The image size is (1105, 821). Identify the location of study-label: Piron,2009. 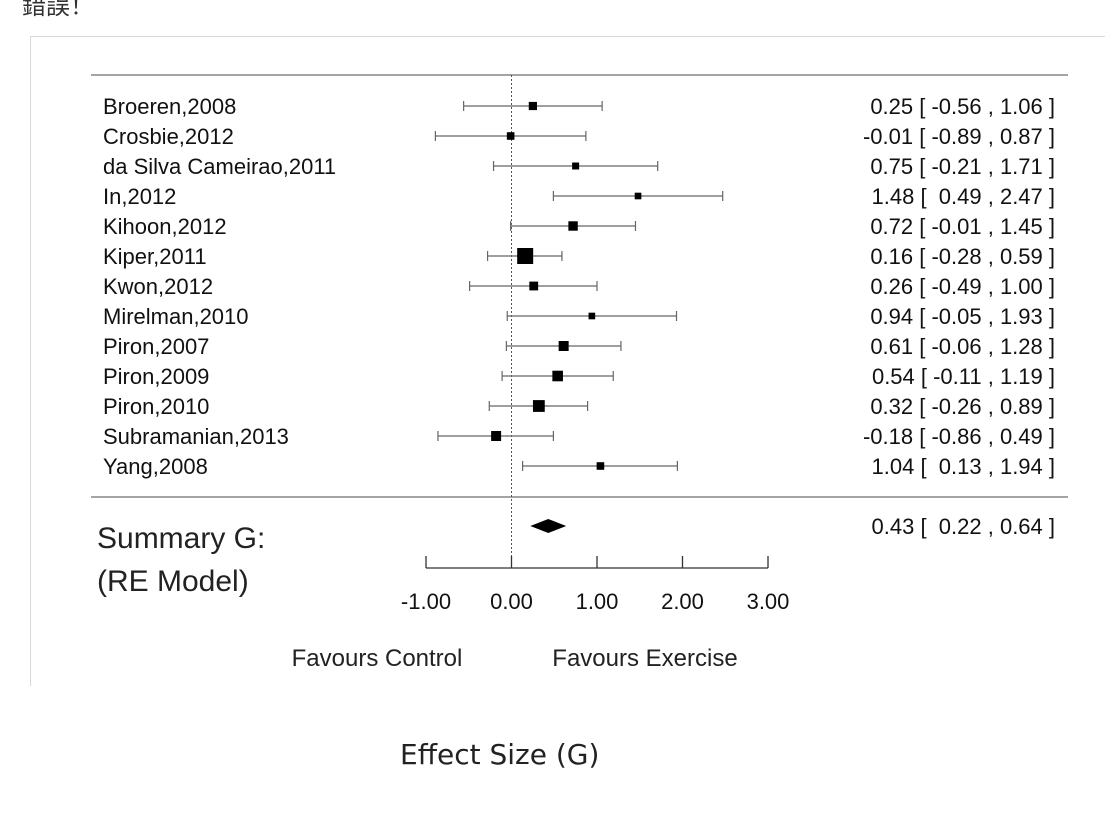
(156, 376).